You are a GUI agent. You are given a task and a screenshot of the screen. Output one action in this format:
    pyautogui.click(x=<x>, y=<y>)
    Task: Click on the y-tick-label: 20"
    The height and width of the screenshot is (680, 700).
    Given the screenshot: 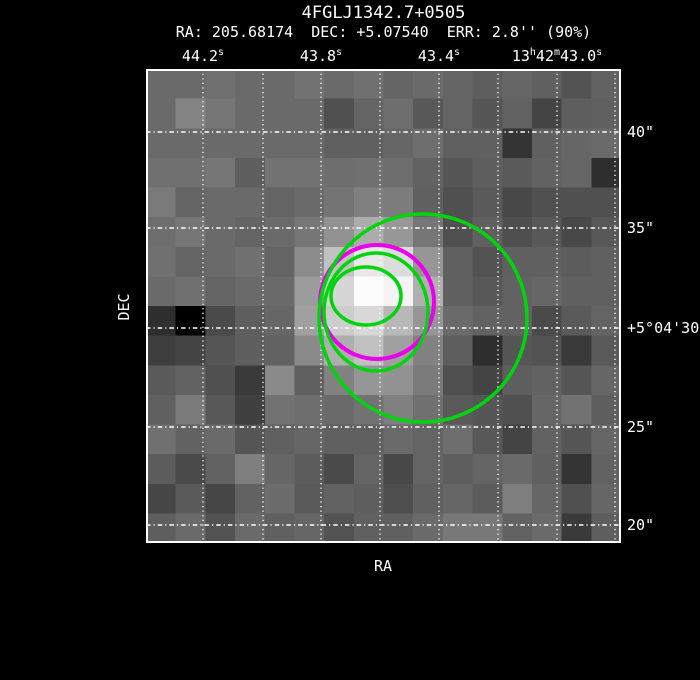 What is the action you would take?
    pyautogui.click(x=641, y=525)
    